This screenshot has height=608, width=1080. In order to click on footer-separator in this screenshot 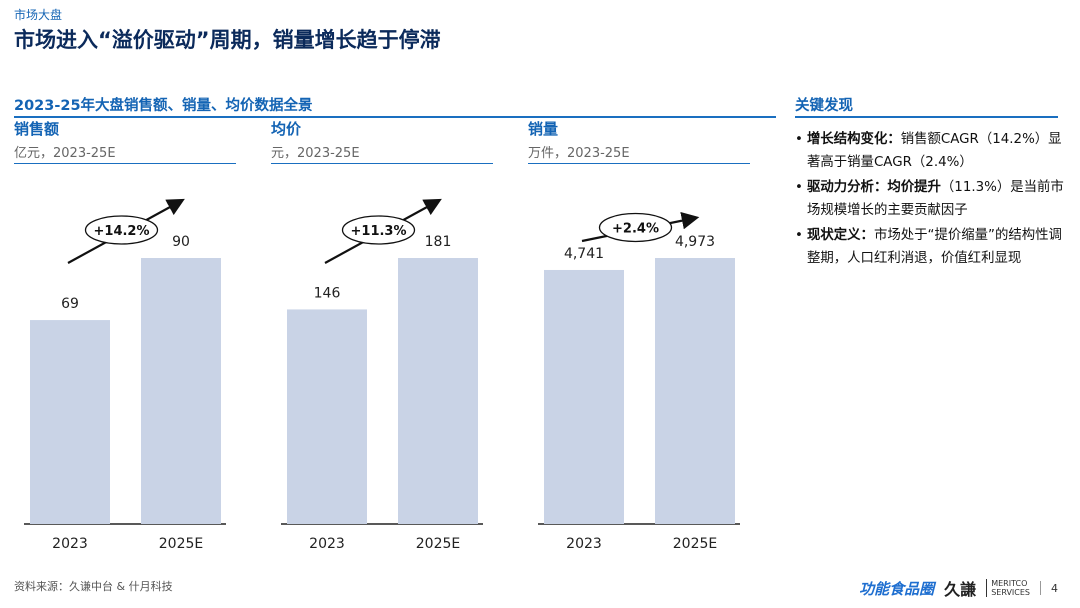, I will do `click(1040, 588)`.